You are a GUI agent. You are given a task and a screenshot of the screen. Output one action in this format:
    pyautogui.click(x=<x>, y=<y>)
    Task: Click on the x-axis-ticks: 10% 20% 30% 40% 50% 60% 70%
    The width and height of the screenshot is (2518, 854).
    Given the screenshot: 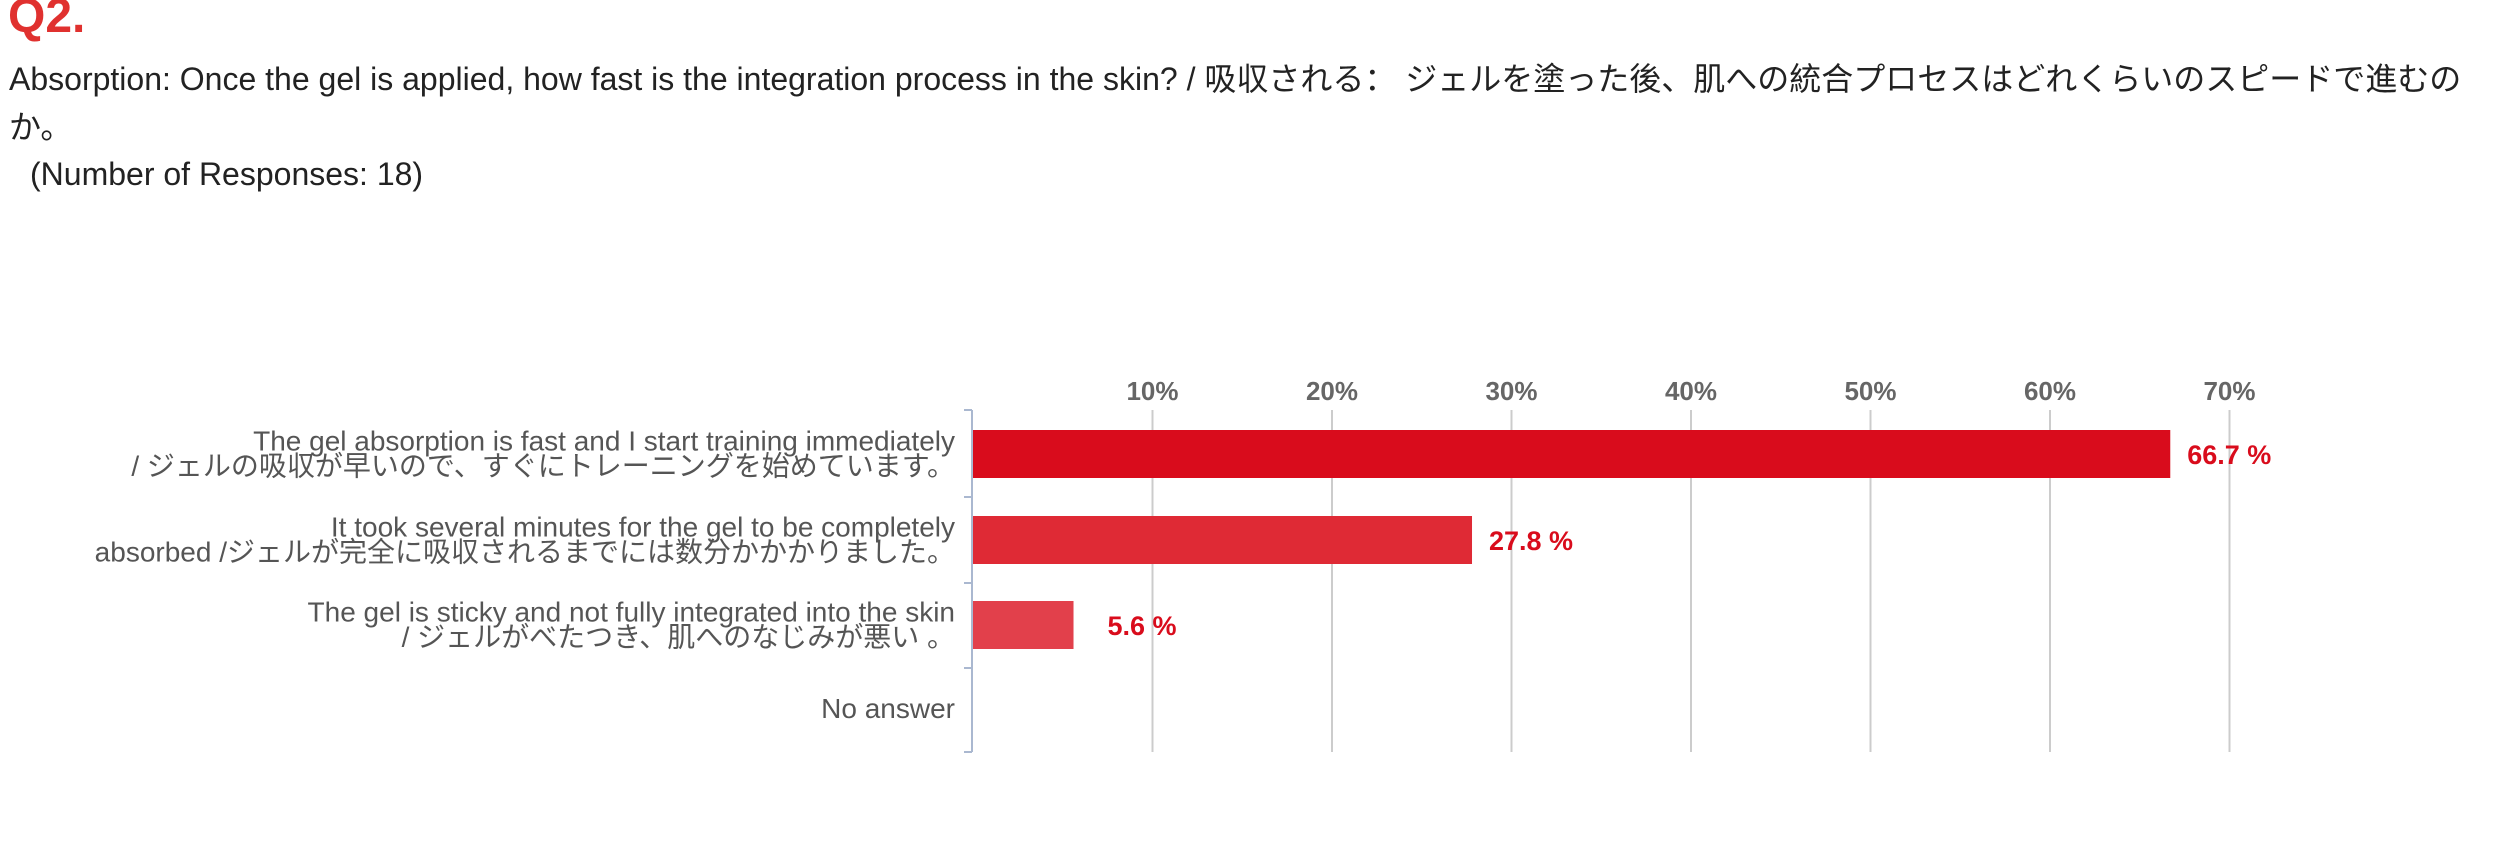 What is the action you would take?
    pyautogui.click(x=1690, y=391)
    